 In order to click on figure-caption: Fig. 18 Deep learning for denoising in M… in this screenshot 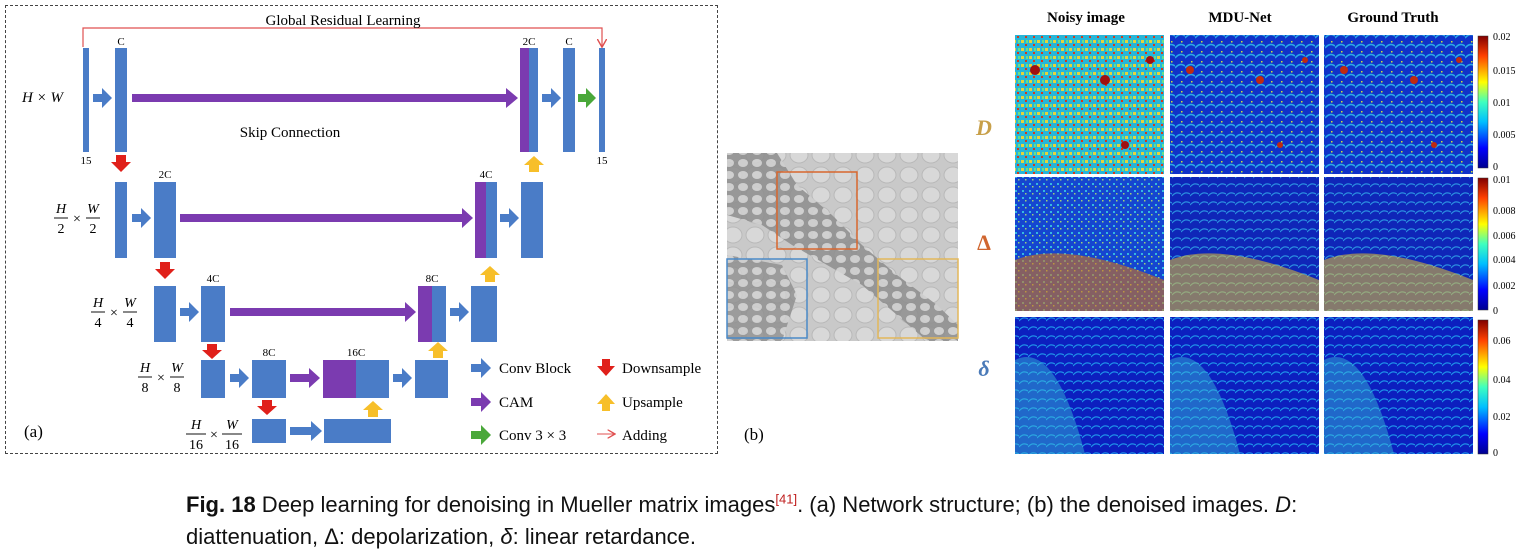, I will do `click(786, 521)`.